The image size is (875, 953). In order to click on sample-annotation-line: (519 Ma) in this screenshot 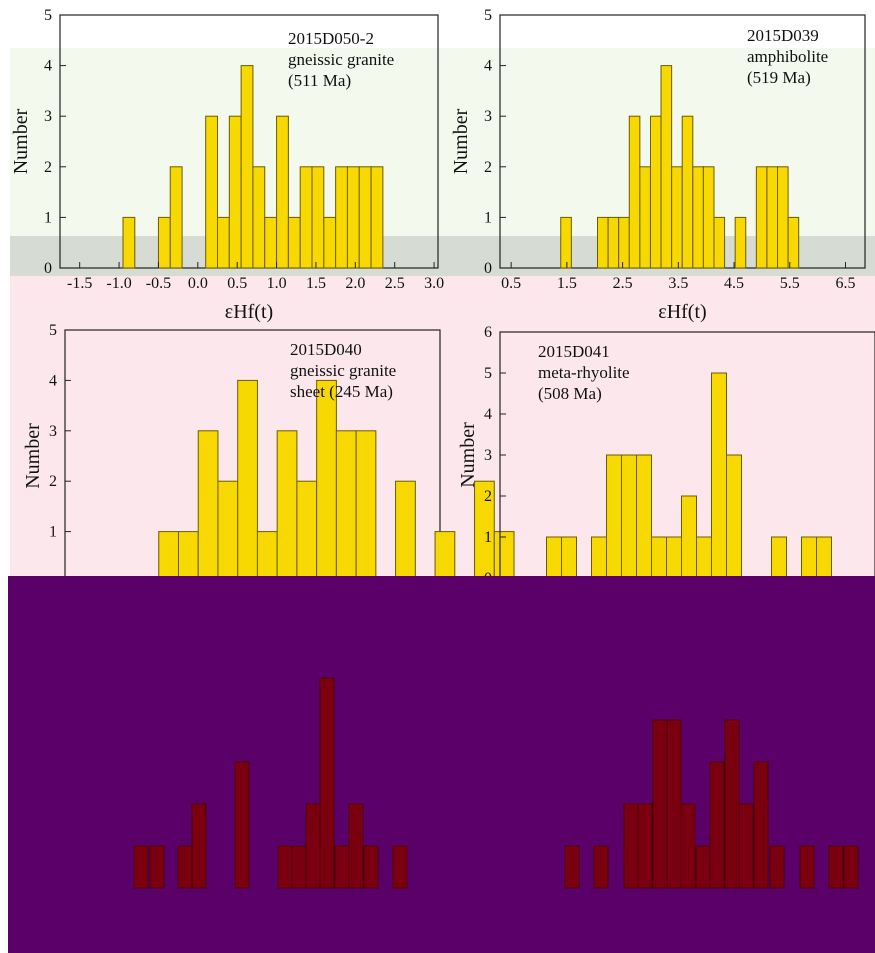, I will do `click(779, 77)`.